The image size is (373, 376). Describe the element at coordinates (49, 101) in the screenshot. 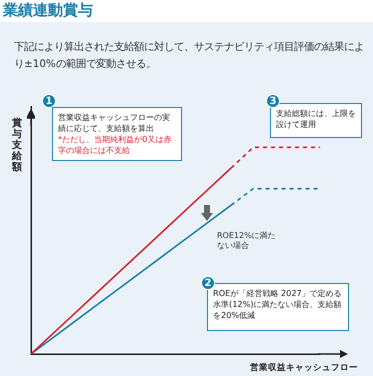

I see `text: 1` at that location.